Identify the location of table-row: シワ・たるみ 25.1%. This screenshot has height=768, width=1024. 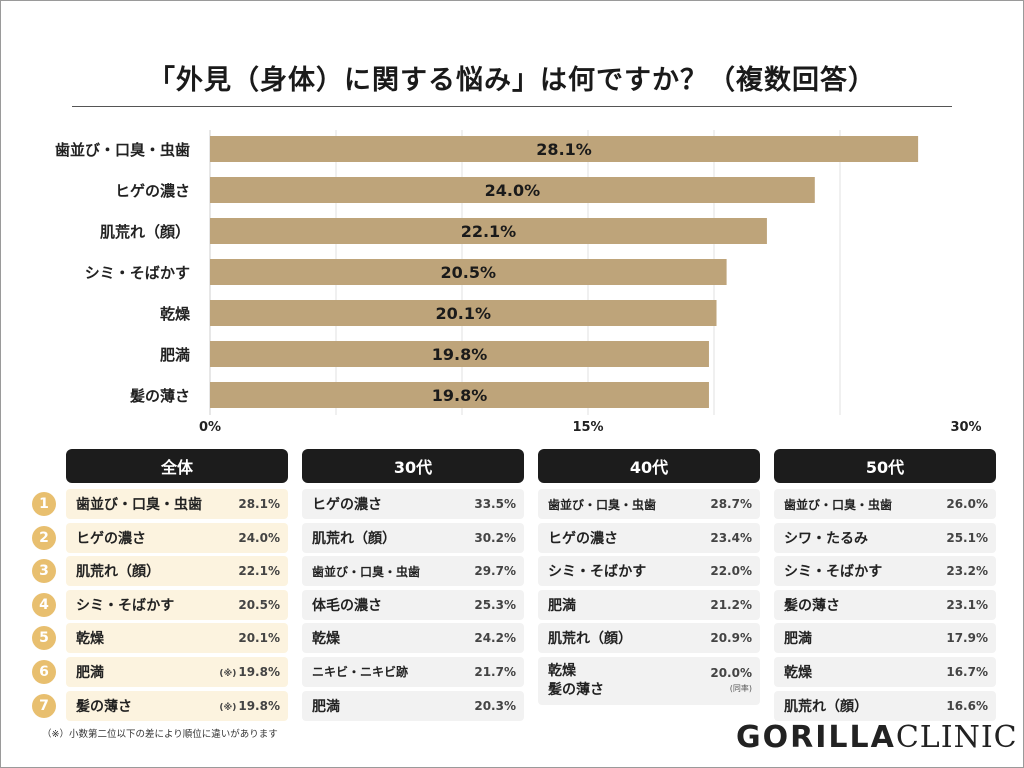
(885, 537).